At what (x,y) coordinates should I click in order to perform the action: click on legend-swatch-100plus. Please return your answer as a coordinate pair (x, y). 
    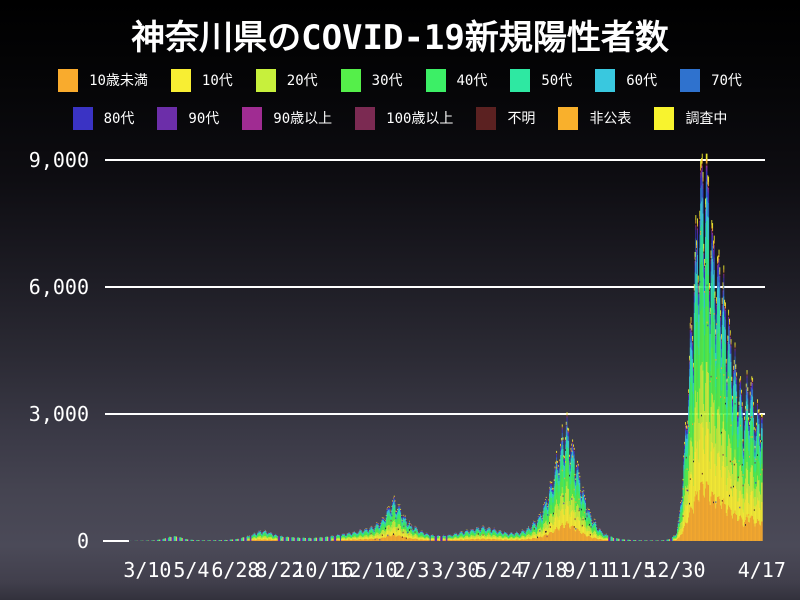
    Looking at the image, I should click on (365, 118).